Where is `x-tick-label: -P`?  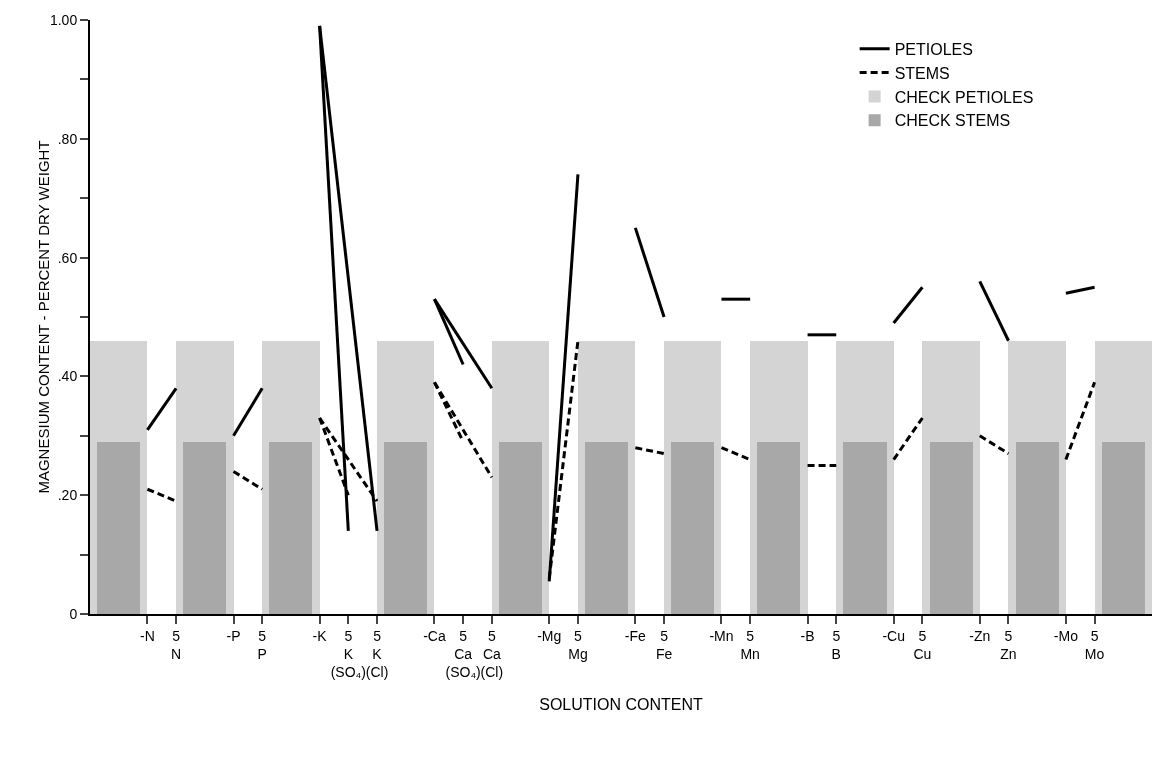 x-tick-label: -P is located at coordinates (233, 635).